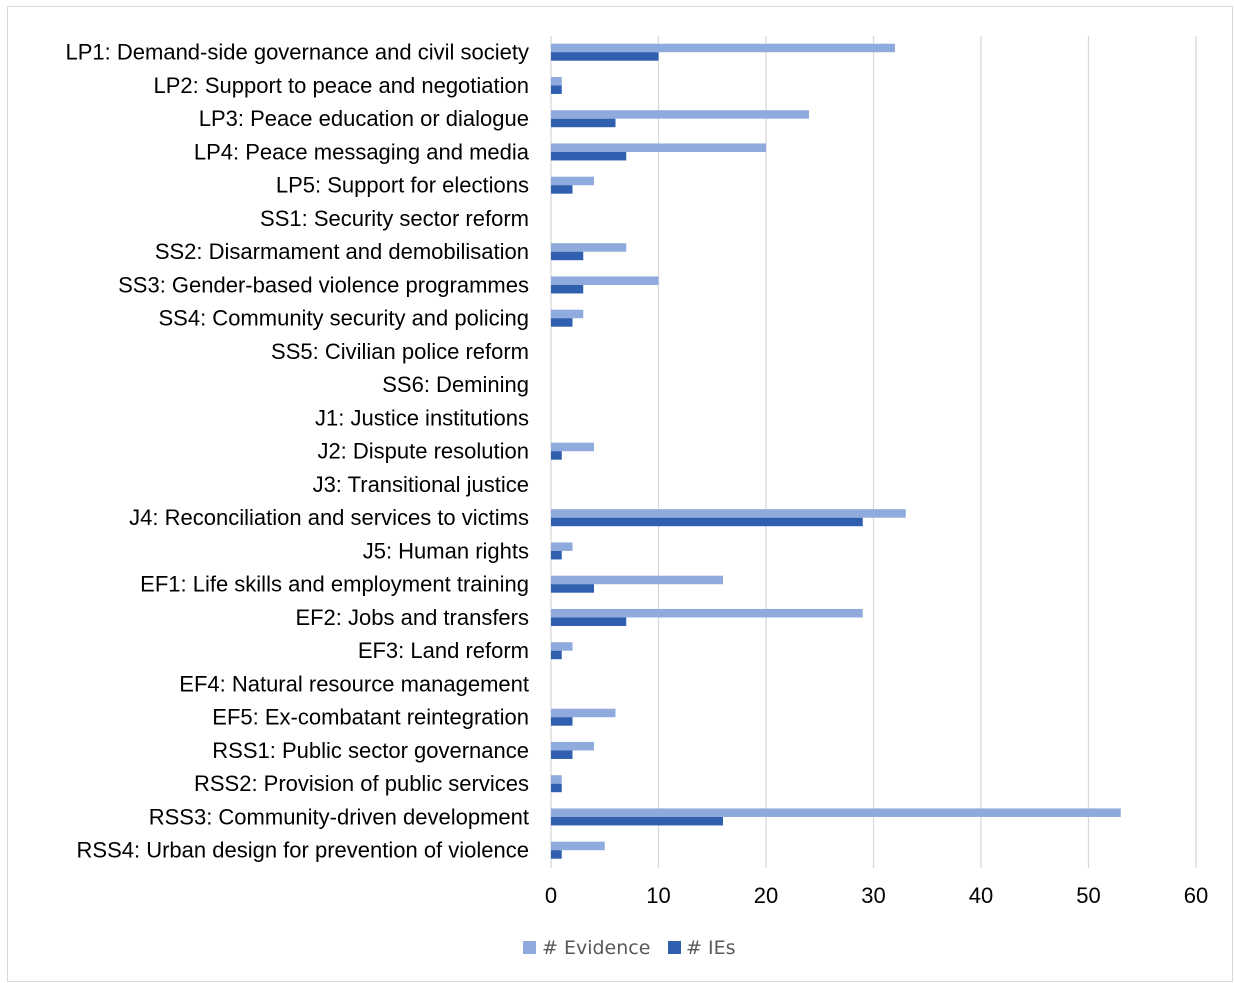  Describe the element at coordinates (394, 218) in the screenshot. I see `category-label: SS1: Security sector reform` at that location.